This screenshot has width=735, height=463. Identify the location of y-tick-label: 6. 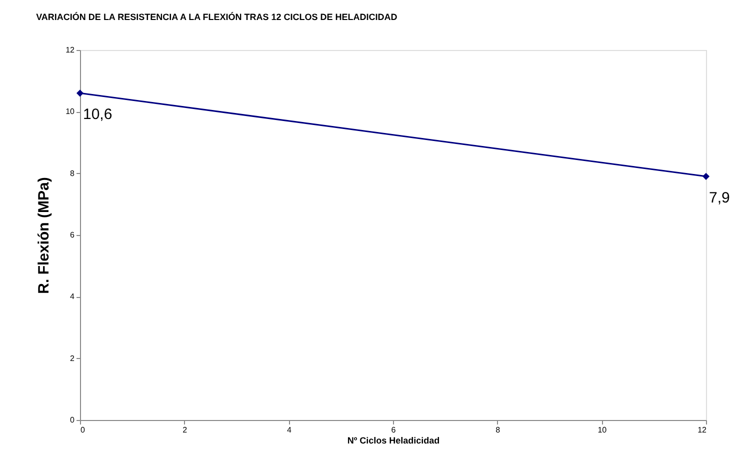
(73, 235).